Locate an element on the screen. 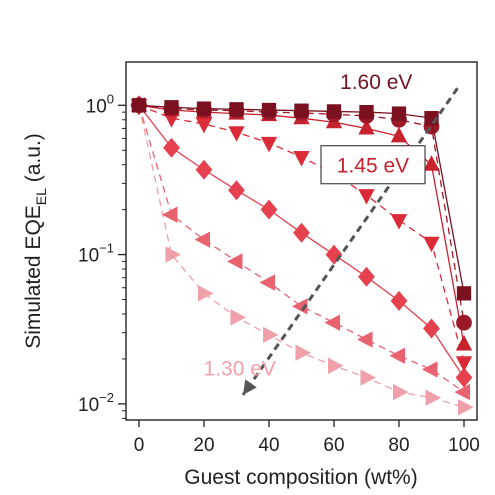  y-tick-label: 10⁻¹ is located at coordinates (96, 254).